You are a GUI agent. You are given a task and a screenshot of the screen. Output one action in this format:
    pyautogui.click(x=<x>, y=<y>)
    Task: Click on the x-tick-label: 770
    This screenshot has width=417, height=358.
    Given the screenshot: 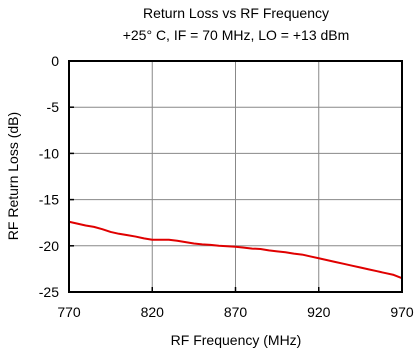 What is the action you would take?
    pyautogui.click(x=69, y=312)
    